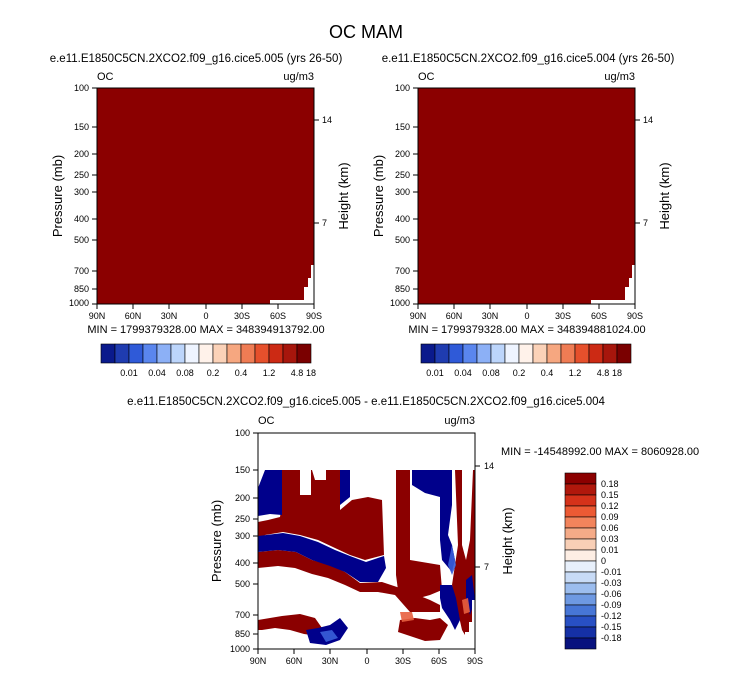 The height and width of the screenshot is (673, 733). I want to click on below-surface-mask, so click(613, 284).